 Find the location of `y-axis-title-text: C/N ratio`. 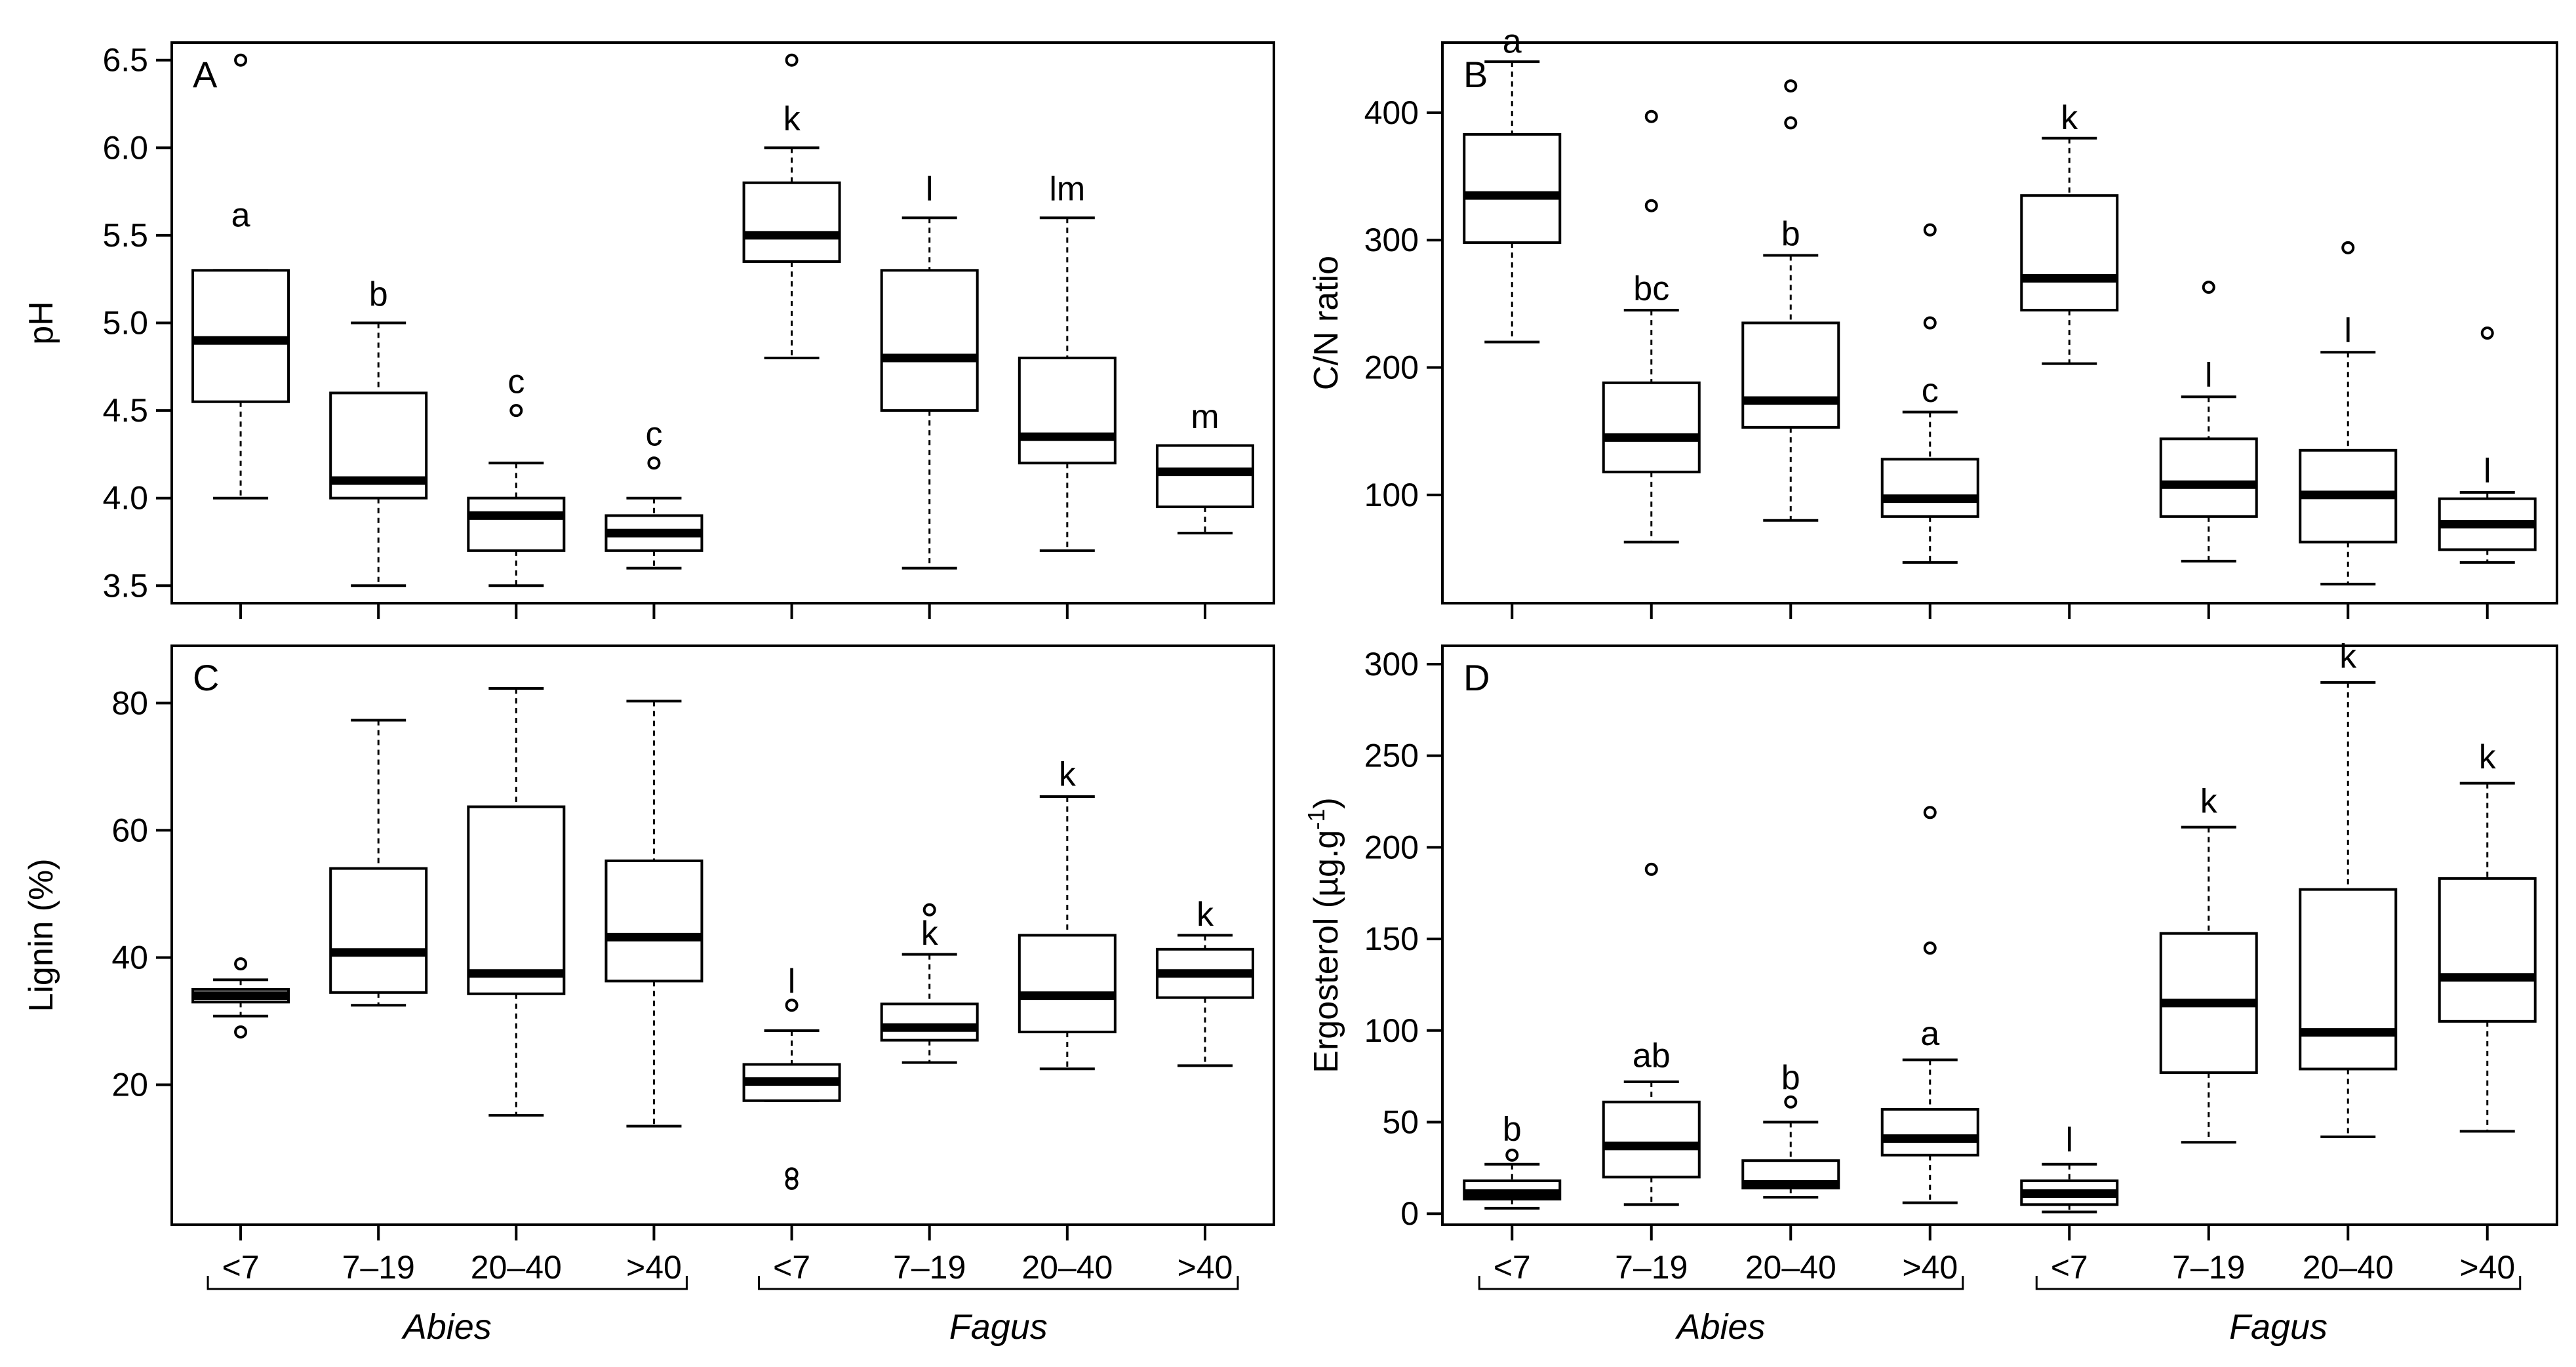

y-axis-title-text: C/N ratio is located at coordinates (1326, 323).